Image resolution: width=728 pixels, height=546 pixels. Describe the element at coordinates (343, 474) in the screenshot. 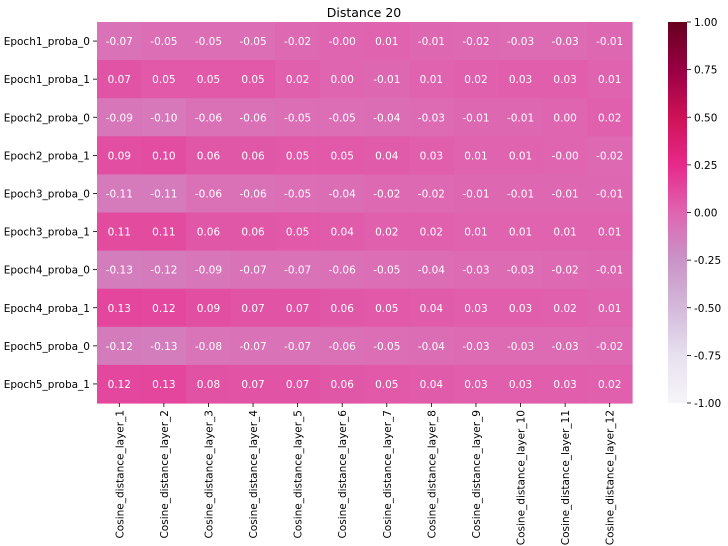

I see `column-tick-label: Cosine_distance_layer_6` at that location.